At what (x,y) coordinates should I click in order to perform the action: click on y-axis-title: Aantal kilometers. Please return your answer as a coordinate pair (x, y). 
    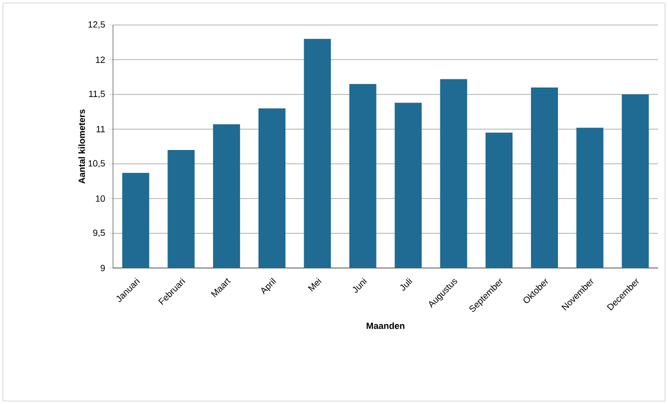
    Looking at the image, I should click on (81, 147).